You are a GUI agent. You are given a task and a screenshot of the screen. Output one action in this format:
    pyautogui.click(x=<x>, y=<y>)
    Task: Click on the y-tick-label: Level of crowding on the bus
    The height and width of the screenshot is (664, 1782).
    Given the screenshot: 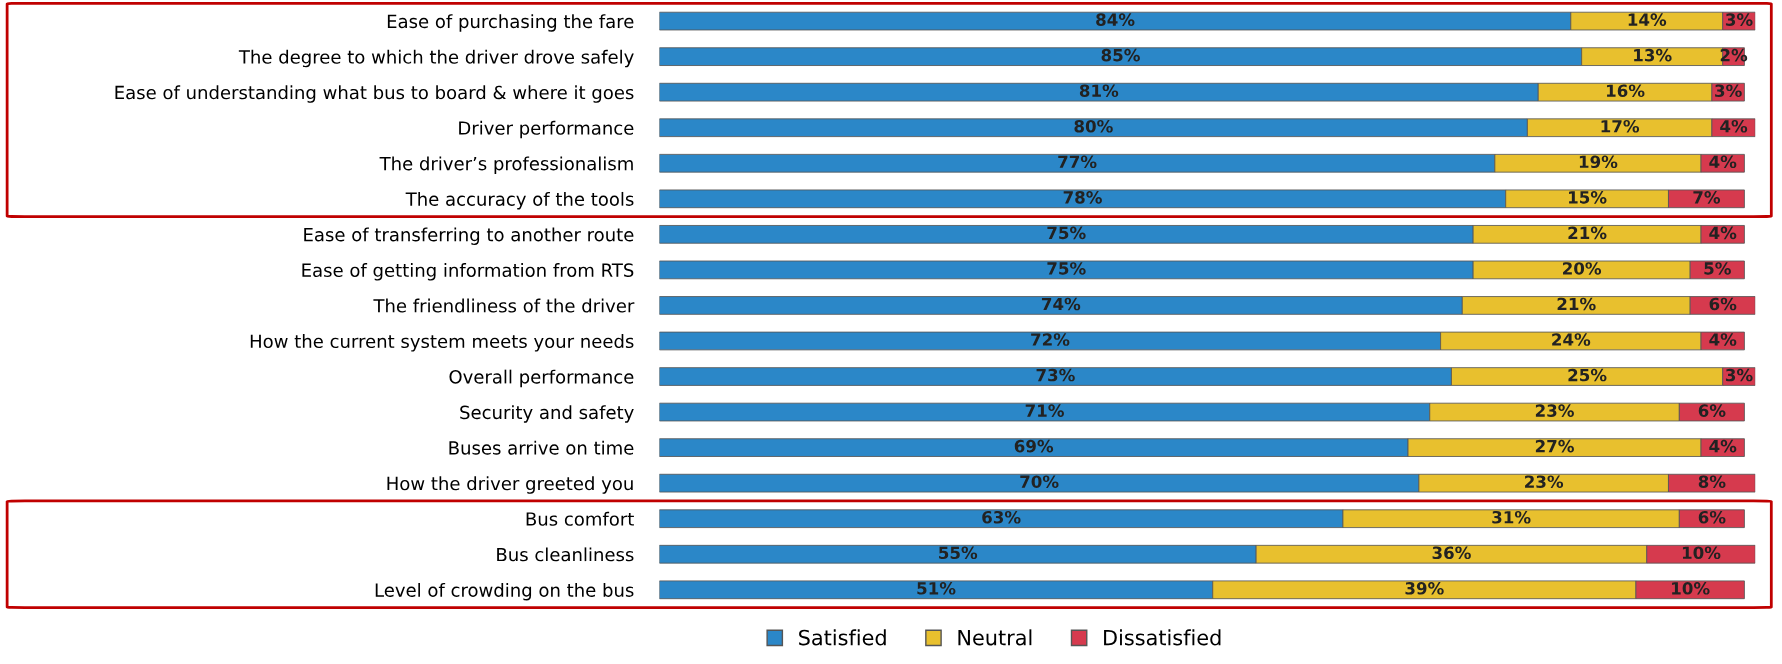 What is the action you would take?
    pyautogui.click(x=504, y=591)
    